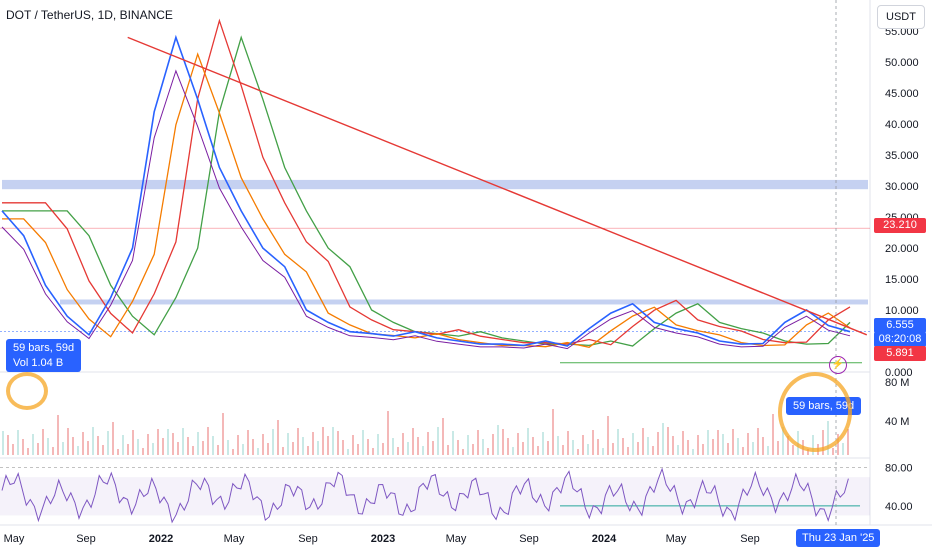  I want to click on price-tag-last: 6.555, so click(900, 325).